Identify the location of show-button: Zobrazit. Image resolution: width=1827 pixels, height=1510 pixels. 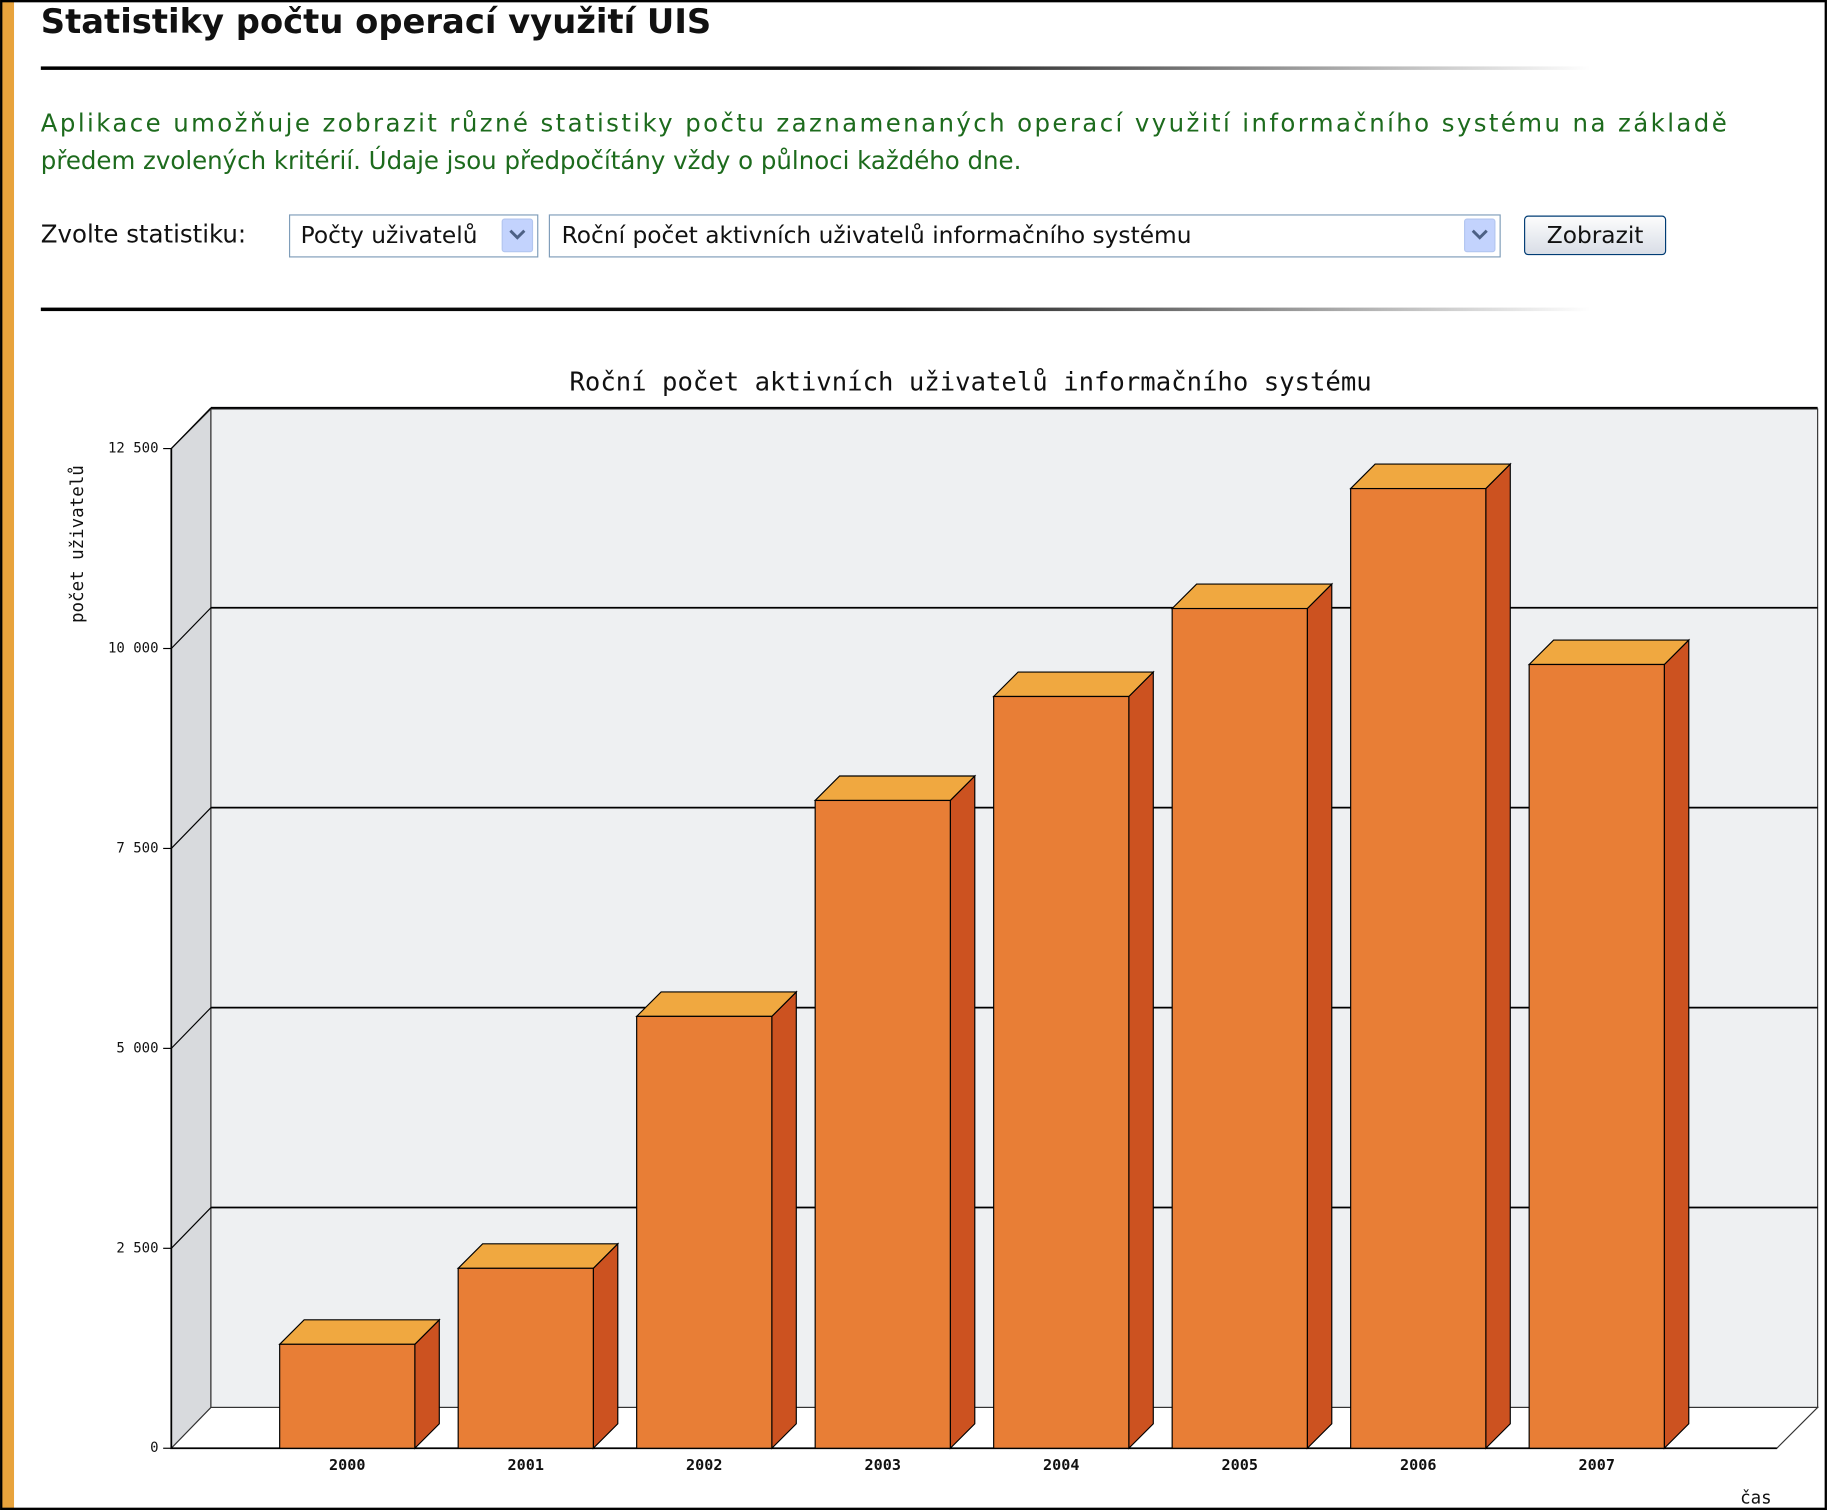
(1595, 235).